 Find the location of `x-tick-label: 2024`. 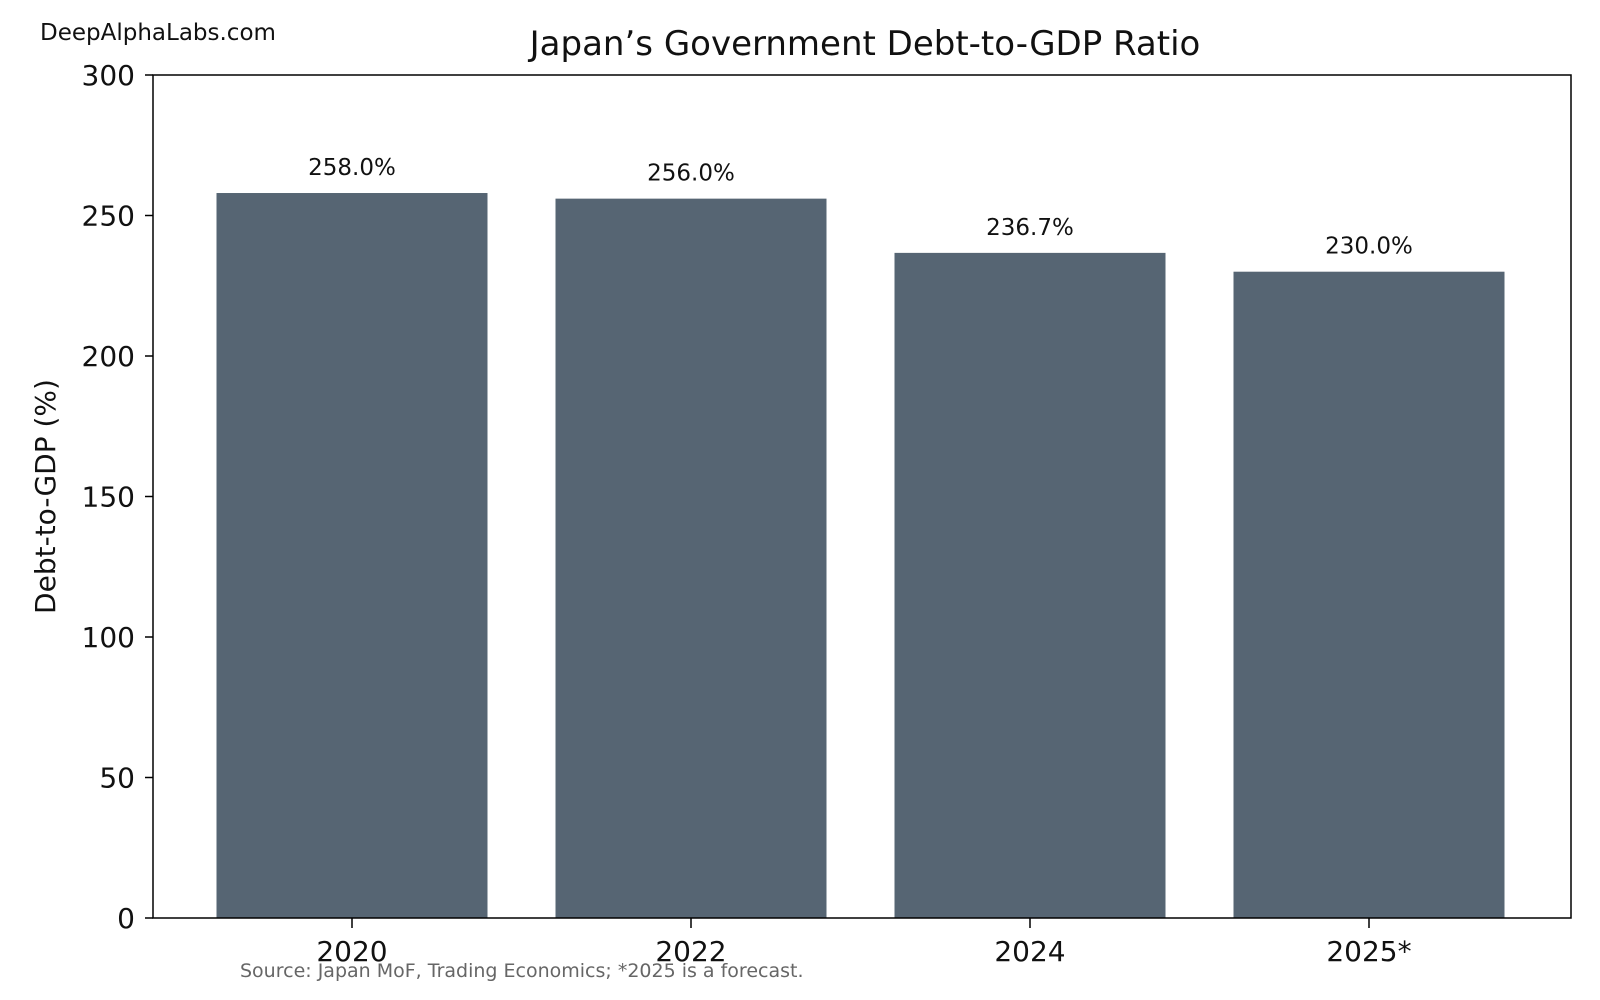

x-tick-label: 2024 is located at coordinates (1029, 951).